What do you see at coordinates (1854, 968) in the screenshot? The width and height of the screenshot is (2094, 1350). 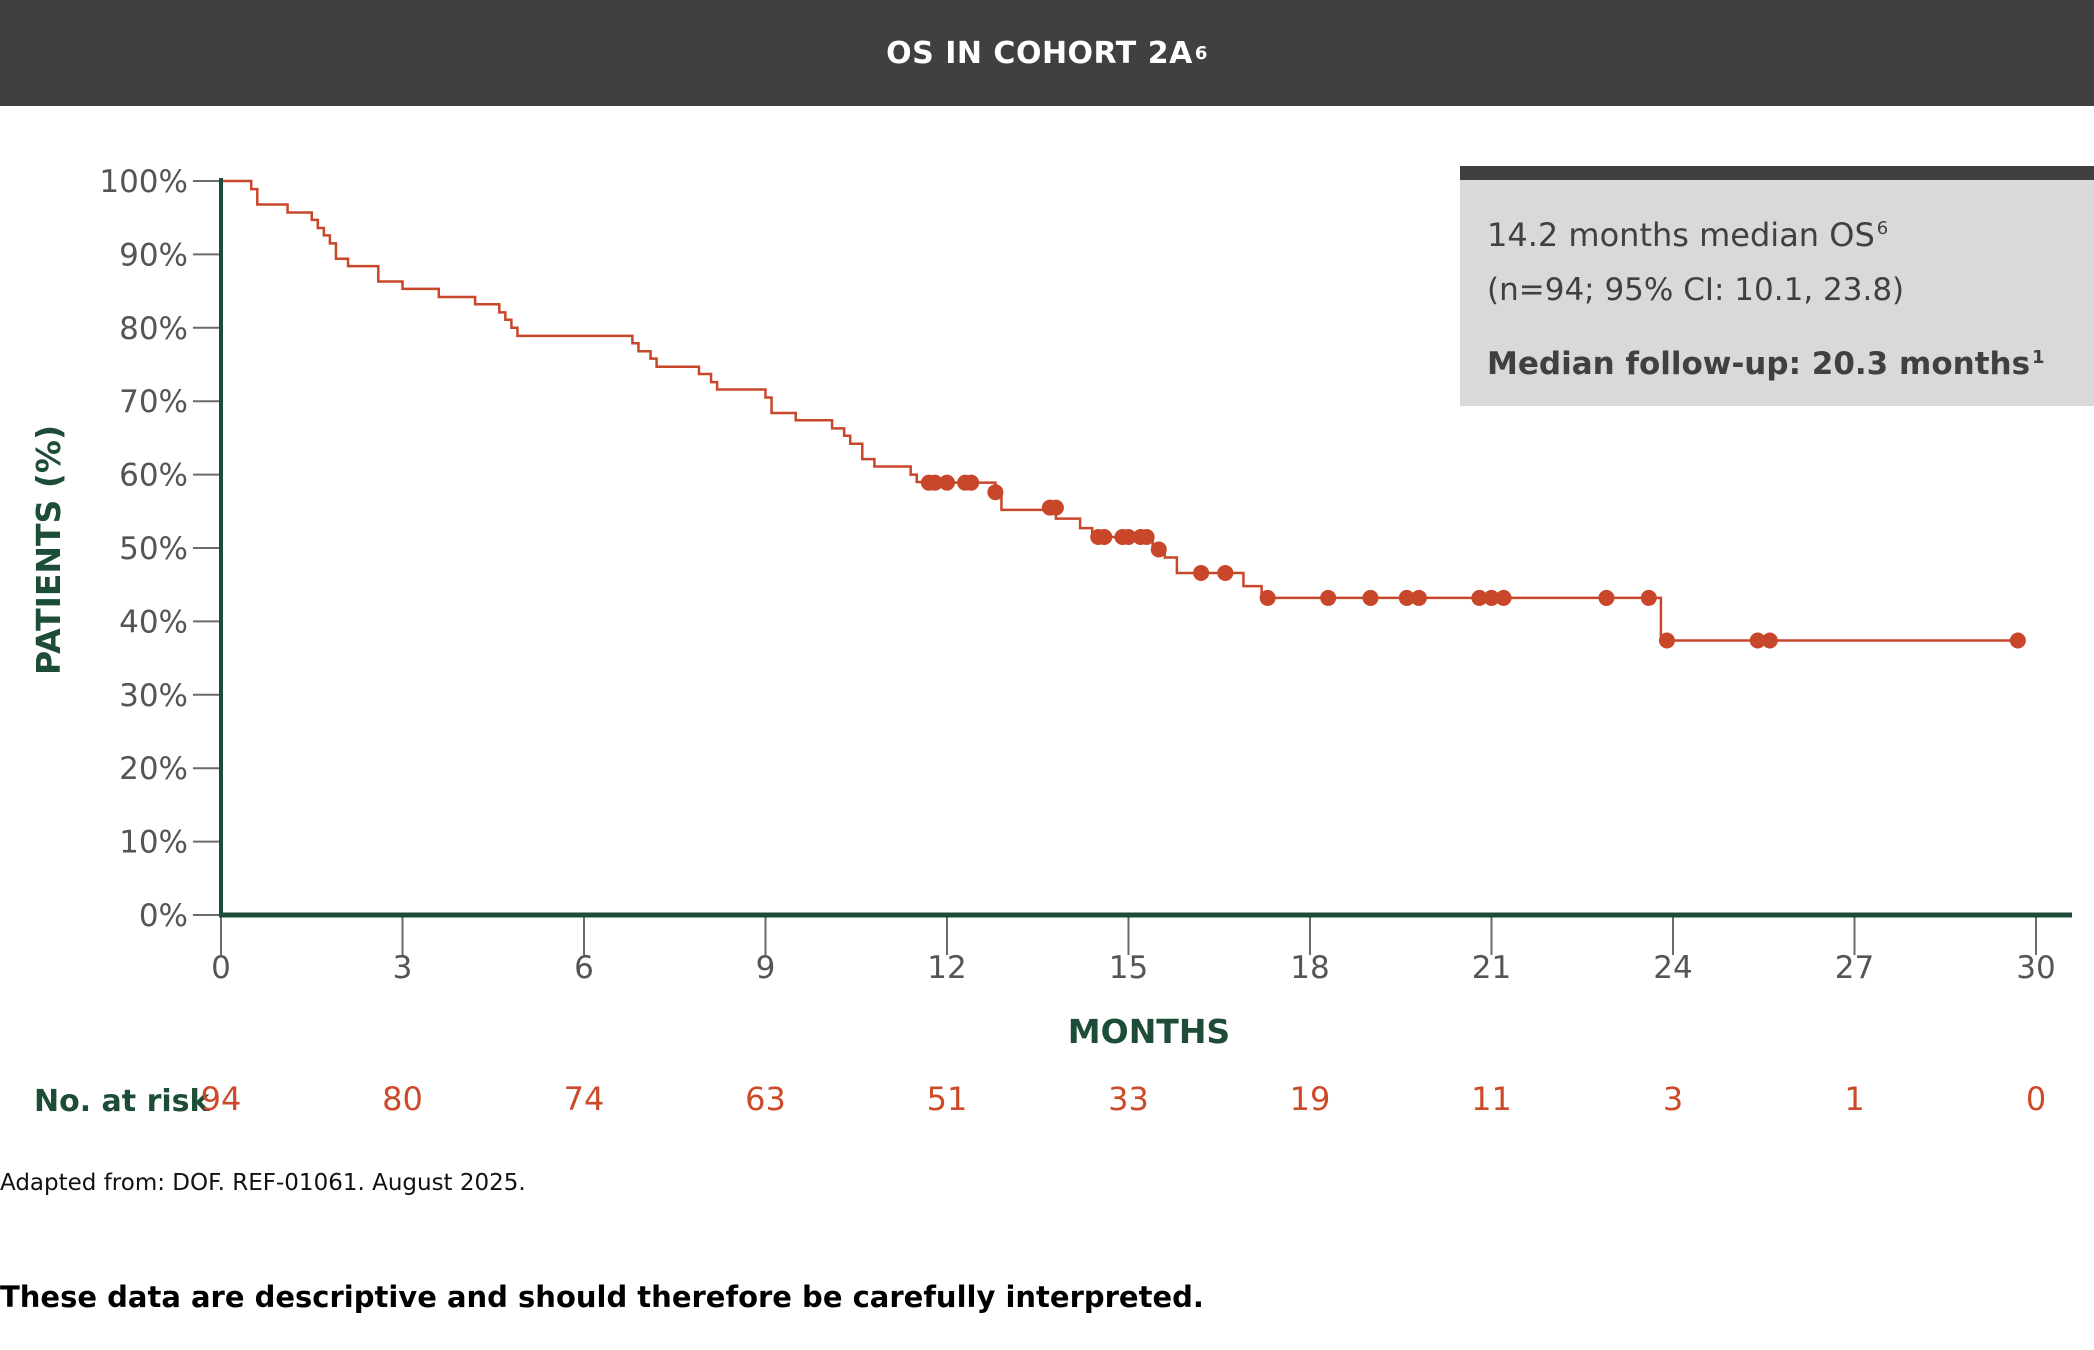 I see `x-tick-label: 27` at bounding box center [1854, 968].